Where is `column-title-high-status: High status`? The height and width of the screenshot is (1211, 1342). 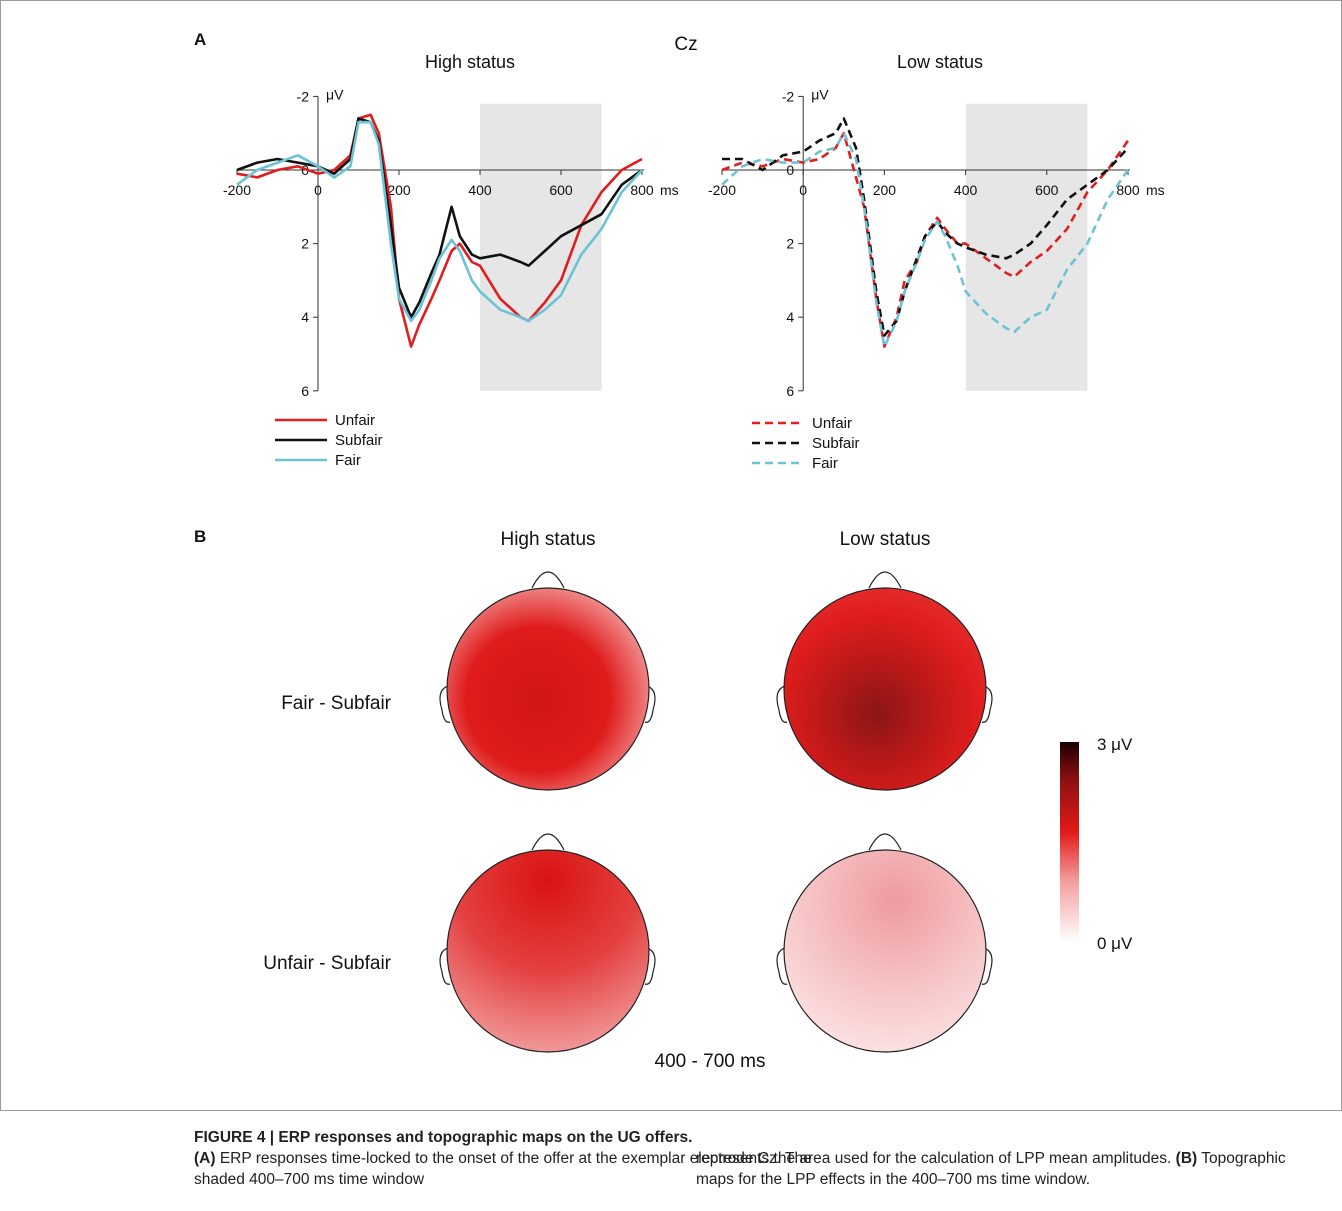
column-title-high-status: High status is located at coordinates (548, 539).